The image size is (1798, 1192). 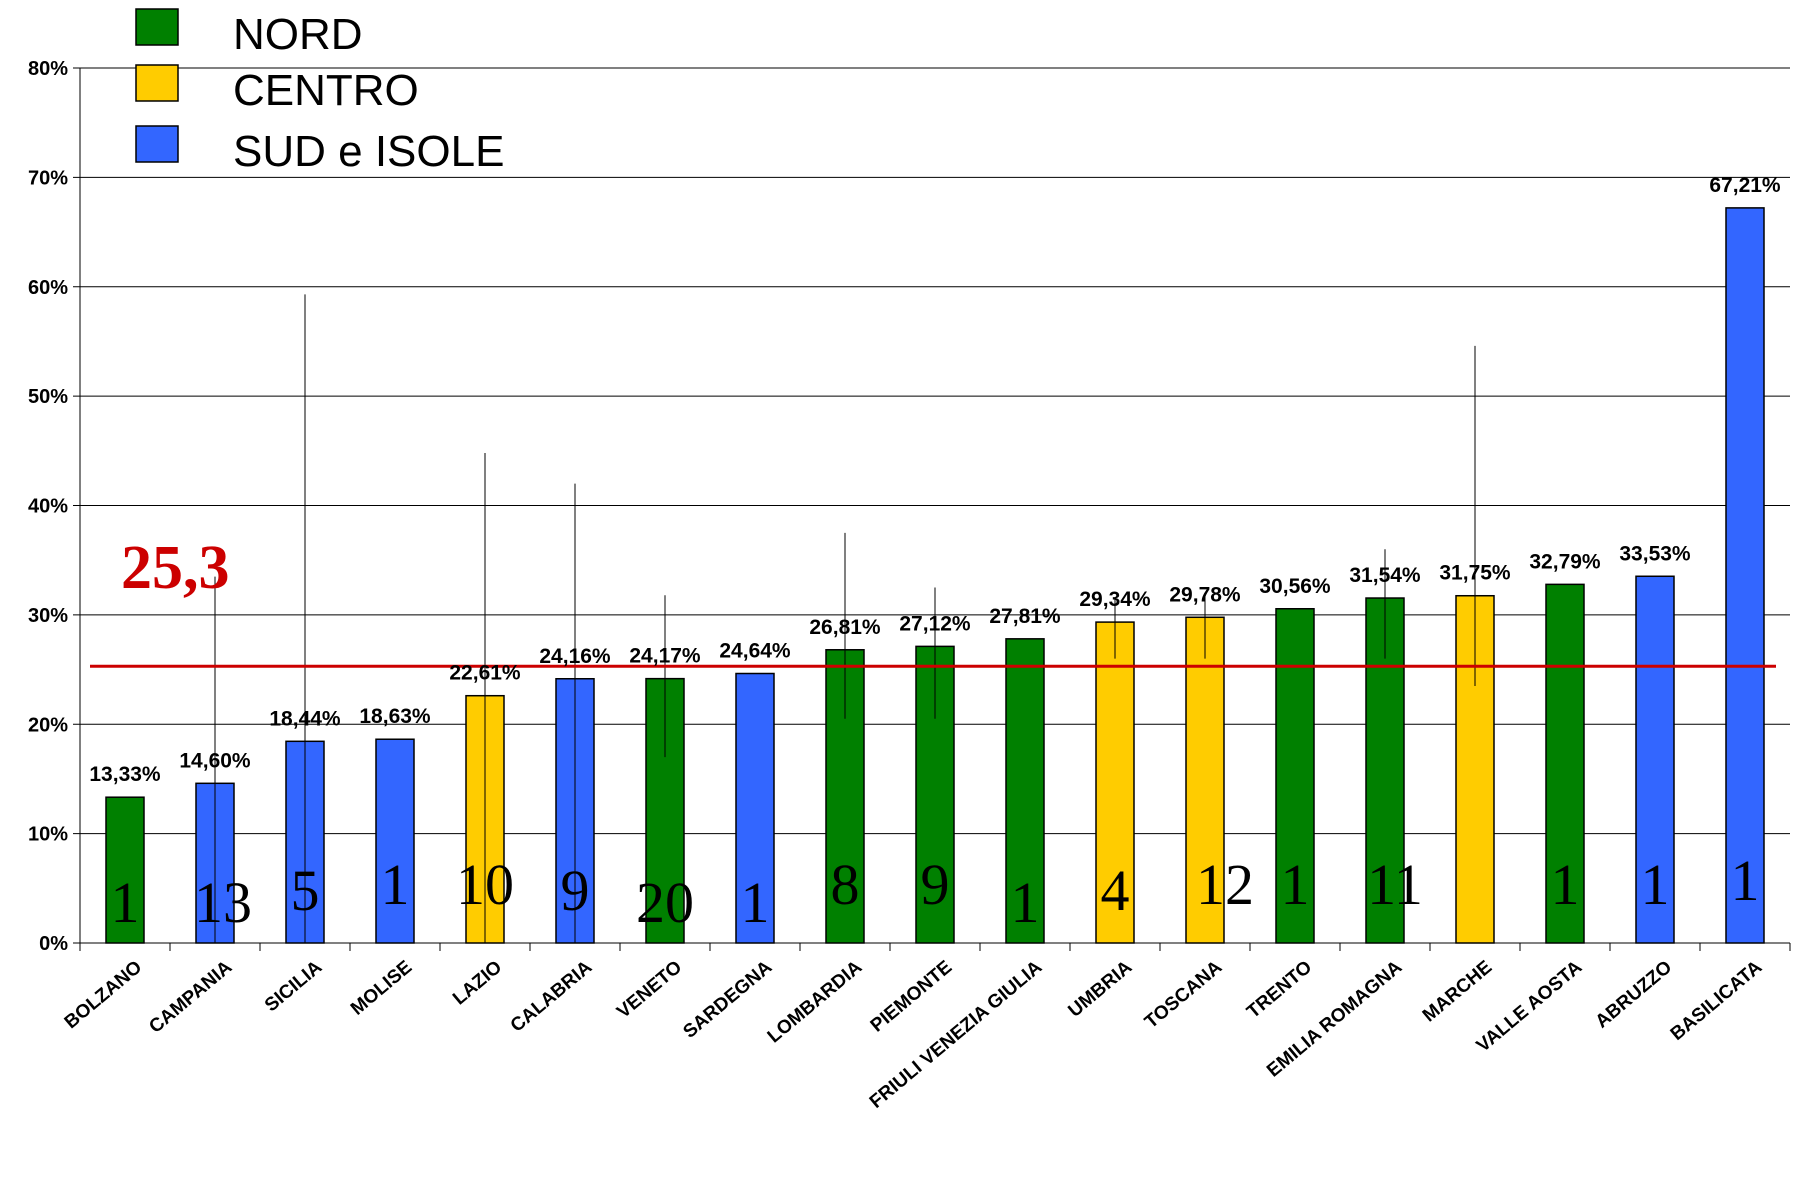 I want to click on count-label: 5, so click(x=305, y=890).